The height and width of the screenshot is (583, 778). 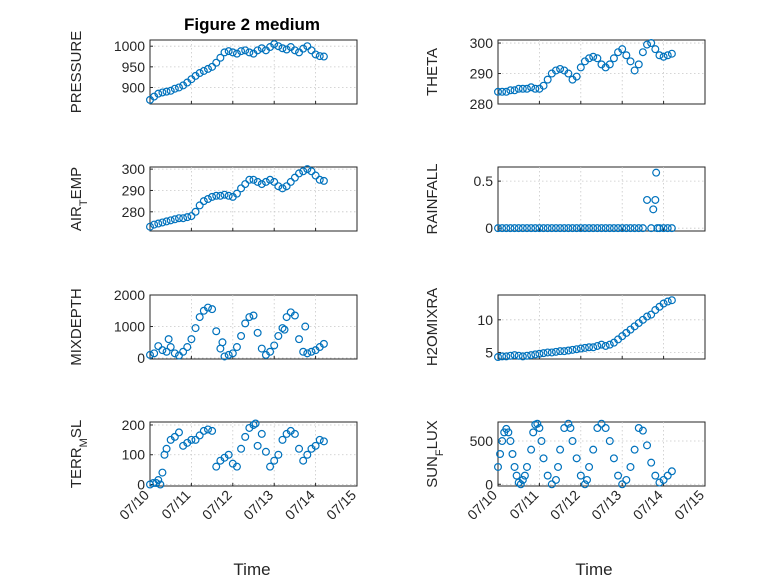 What do you see at coordinates (252, 24) in the screenshot?
I see `chart-title: Figure 2 medium` at bounding box center [252, 24].